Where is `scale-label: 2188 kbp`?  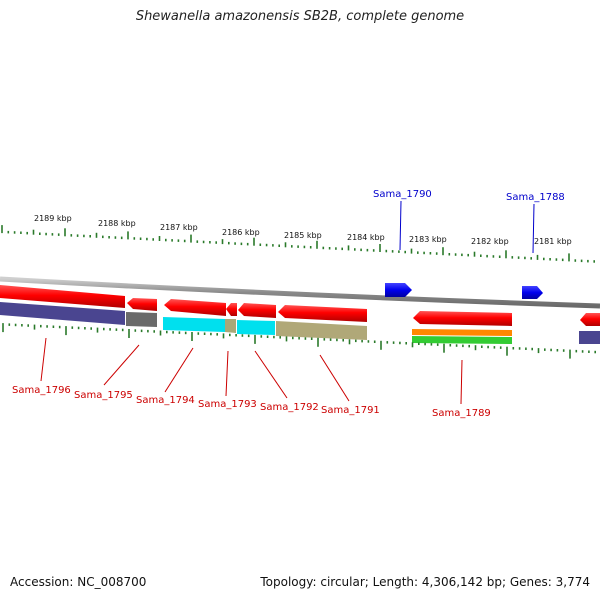
scale-label: 2188 kbp is located at coordinates (117, 223).